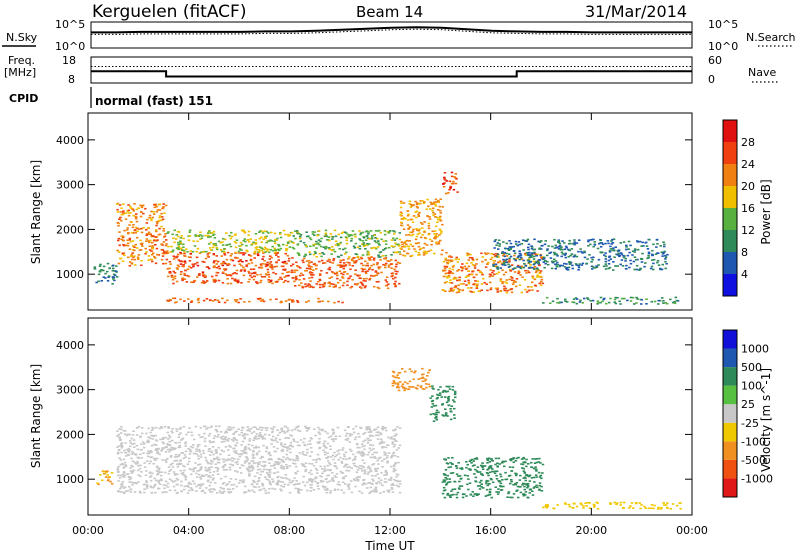 The width and height of the screenshot is (800, 554). What do you see at coordinates (70, 479) in the screenshot?
I see `velocity-ytick-label: 1000` at bounding box center [70, 479].